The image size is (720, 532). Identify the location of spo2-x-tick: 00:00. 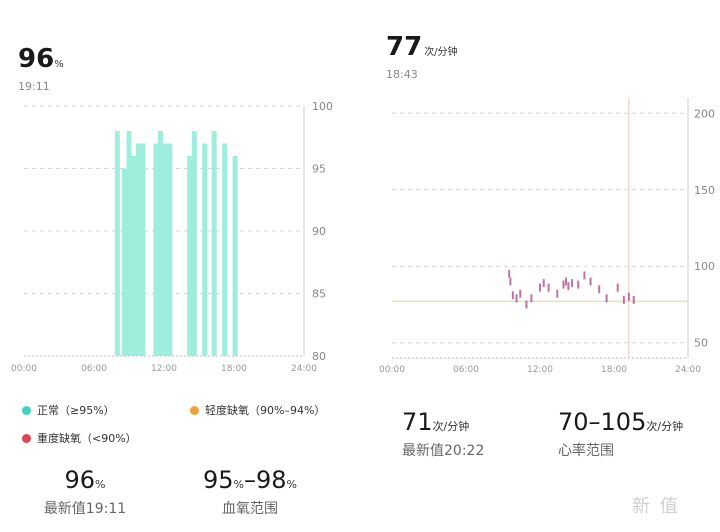
(24, 369).